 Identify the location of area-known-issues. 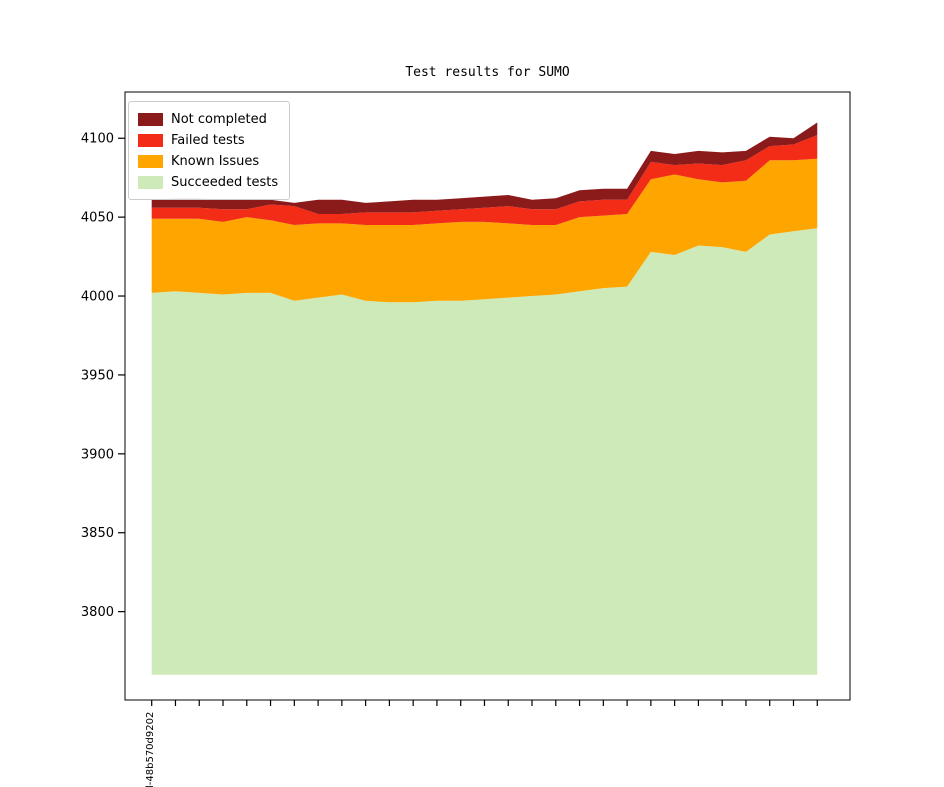
(484, 230).